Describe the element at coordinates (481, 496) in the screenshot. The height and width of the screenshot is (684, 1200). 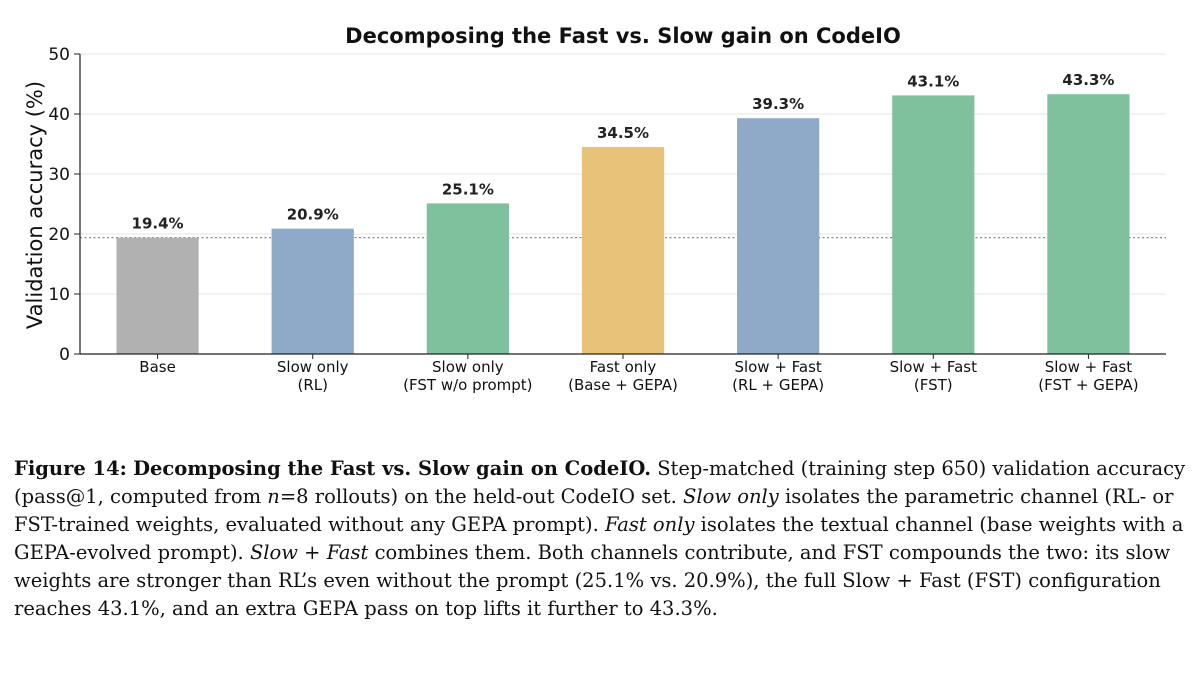
I see `caption-text-2: =8 rollouts) on the held-out CodeIO set.` at that location.